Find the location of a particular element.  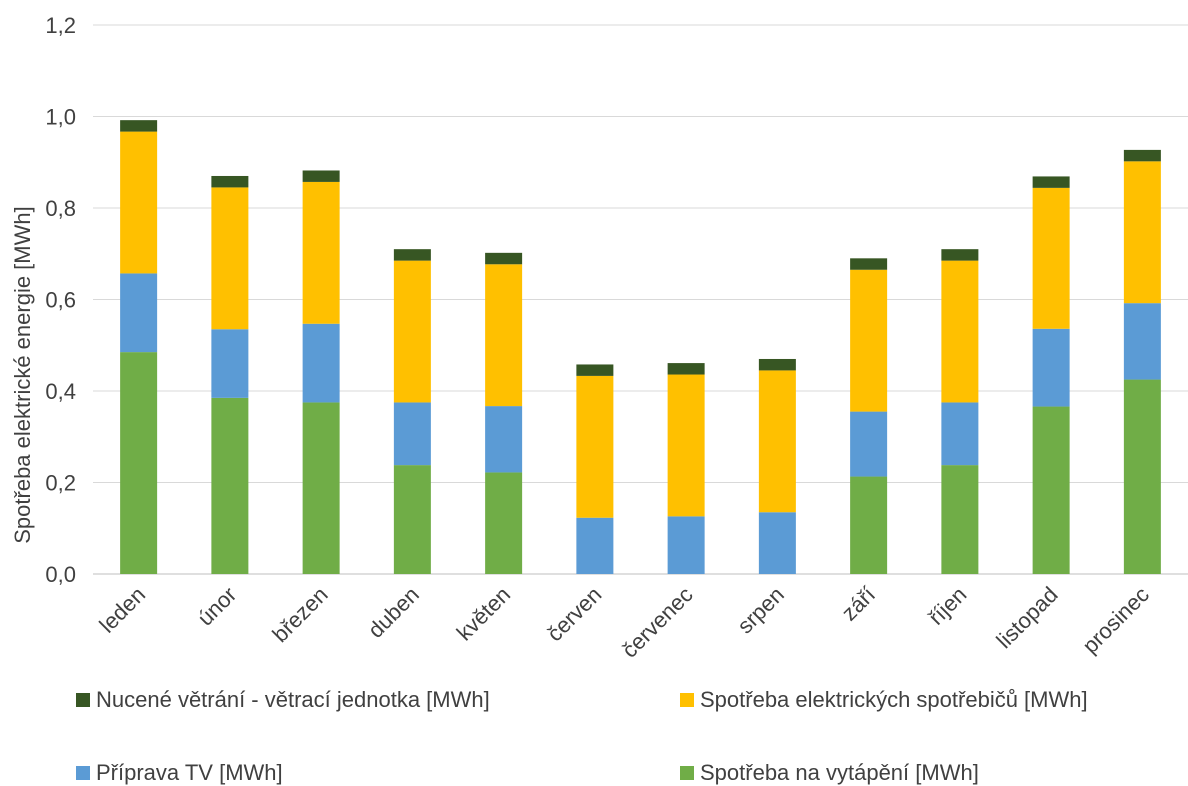

y-tick-label: 0,0 is located at coordinates (60, 574).